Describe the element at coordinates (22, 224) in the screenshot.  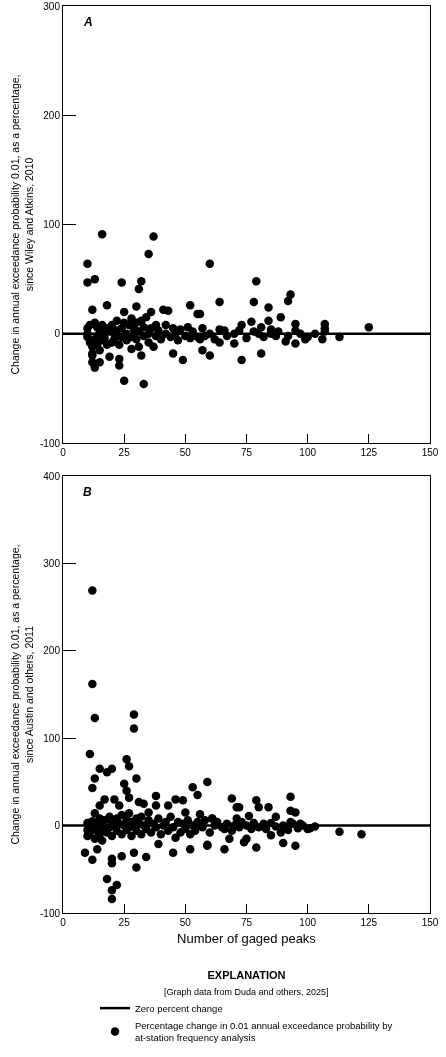
I see `y-axis-title: Change in annual exceedance probability 0.01, as a percentage, since Wiley and Atkins, 2010` at that location.